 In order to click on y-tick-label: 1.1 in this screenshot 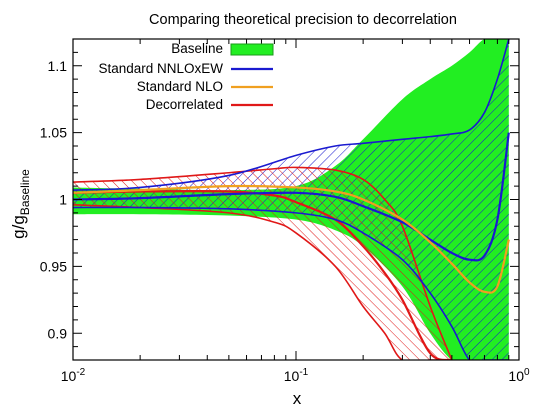, I will do `click(58, 66)`.